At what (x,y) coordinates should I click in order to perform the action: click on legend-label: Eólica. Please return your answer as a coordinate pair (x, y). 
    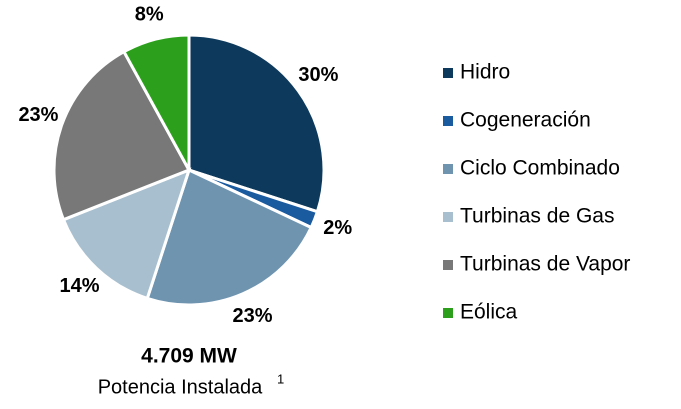
    Looking at the image, I should click on (489, 312).